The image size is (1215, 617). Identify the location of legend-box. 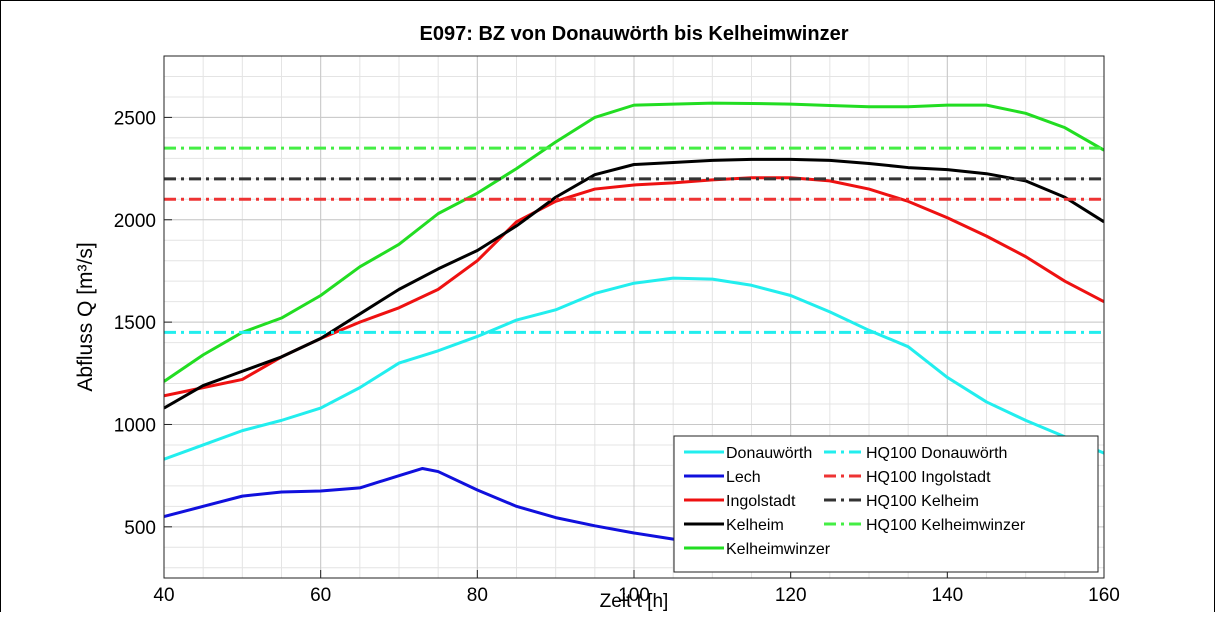
(886, 504).